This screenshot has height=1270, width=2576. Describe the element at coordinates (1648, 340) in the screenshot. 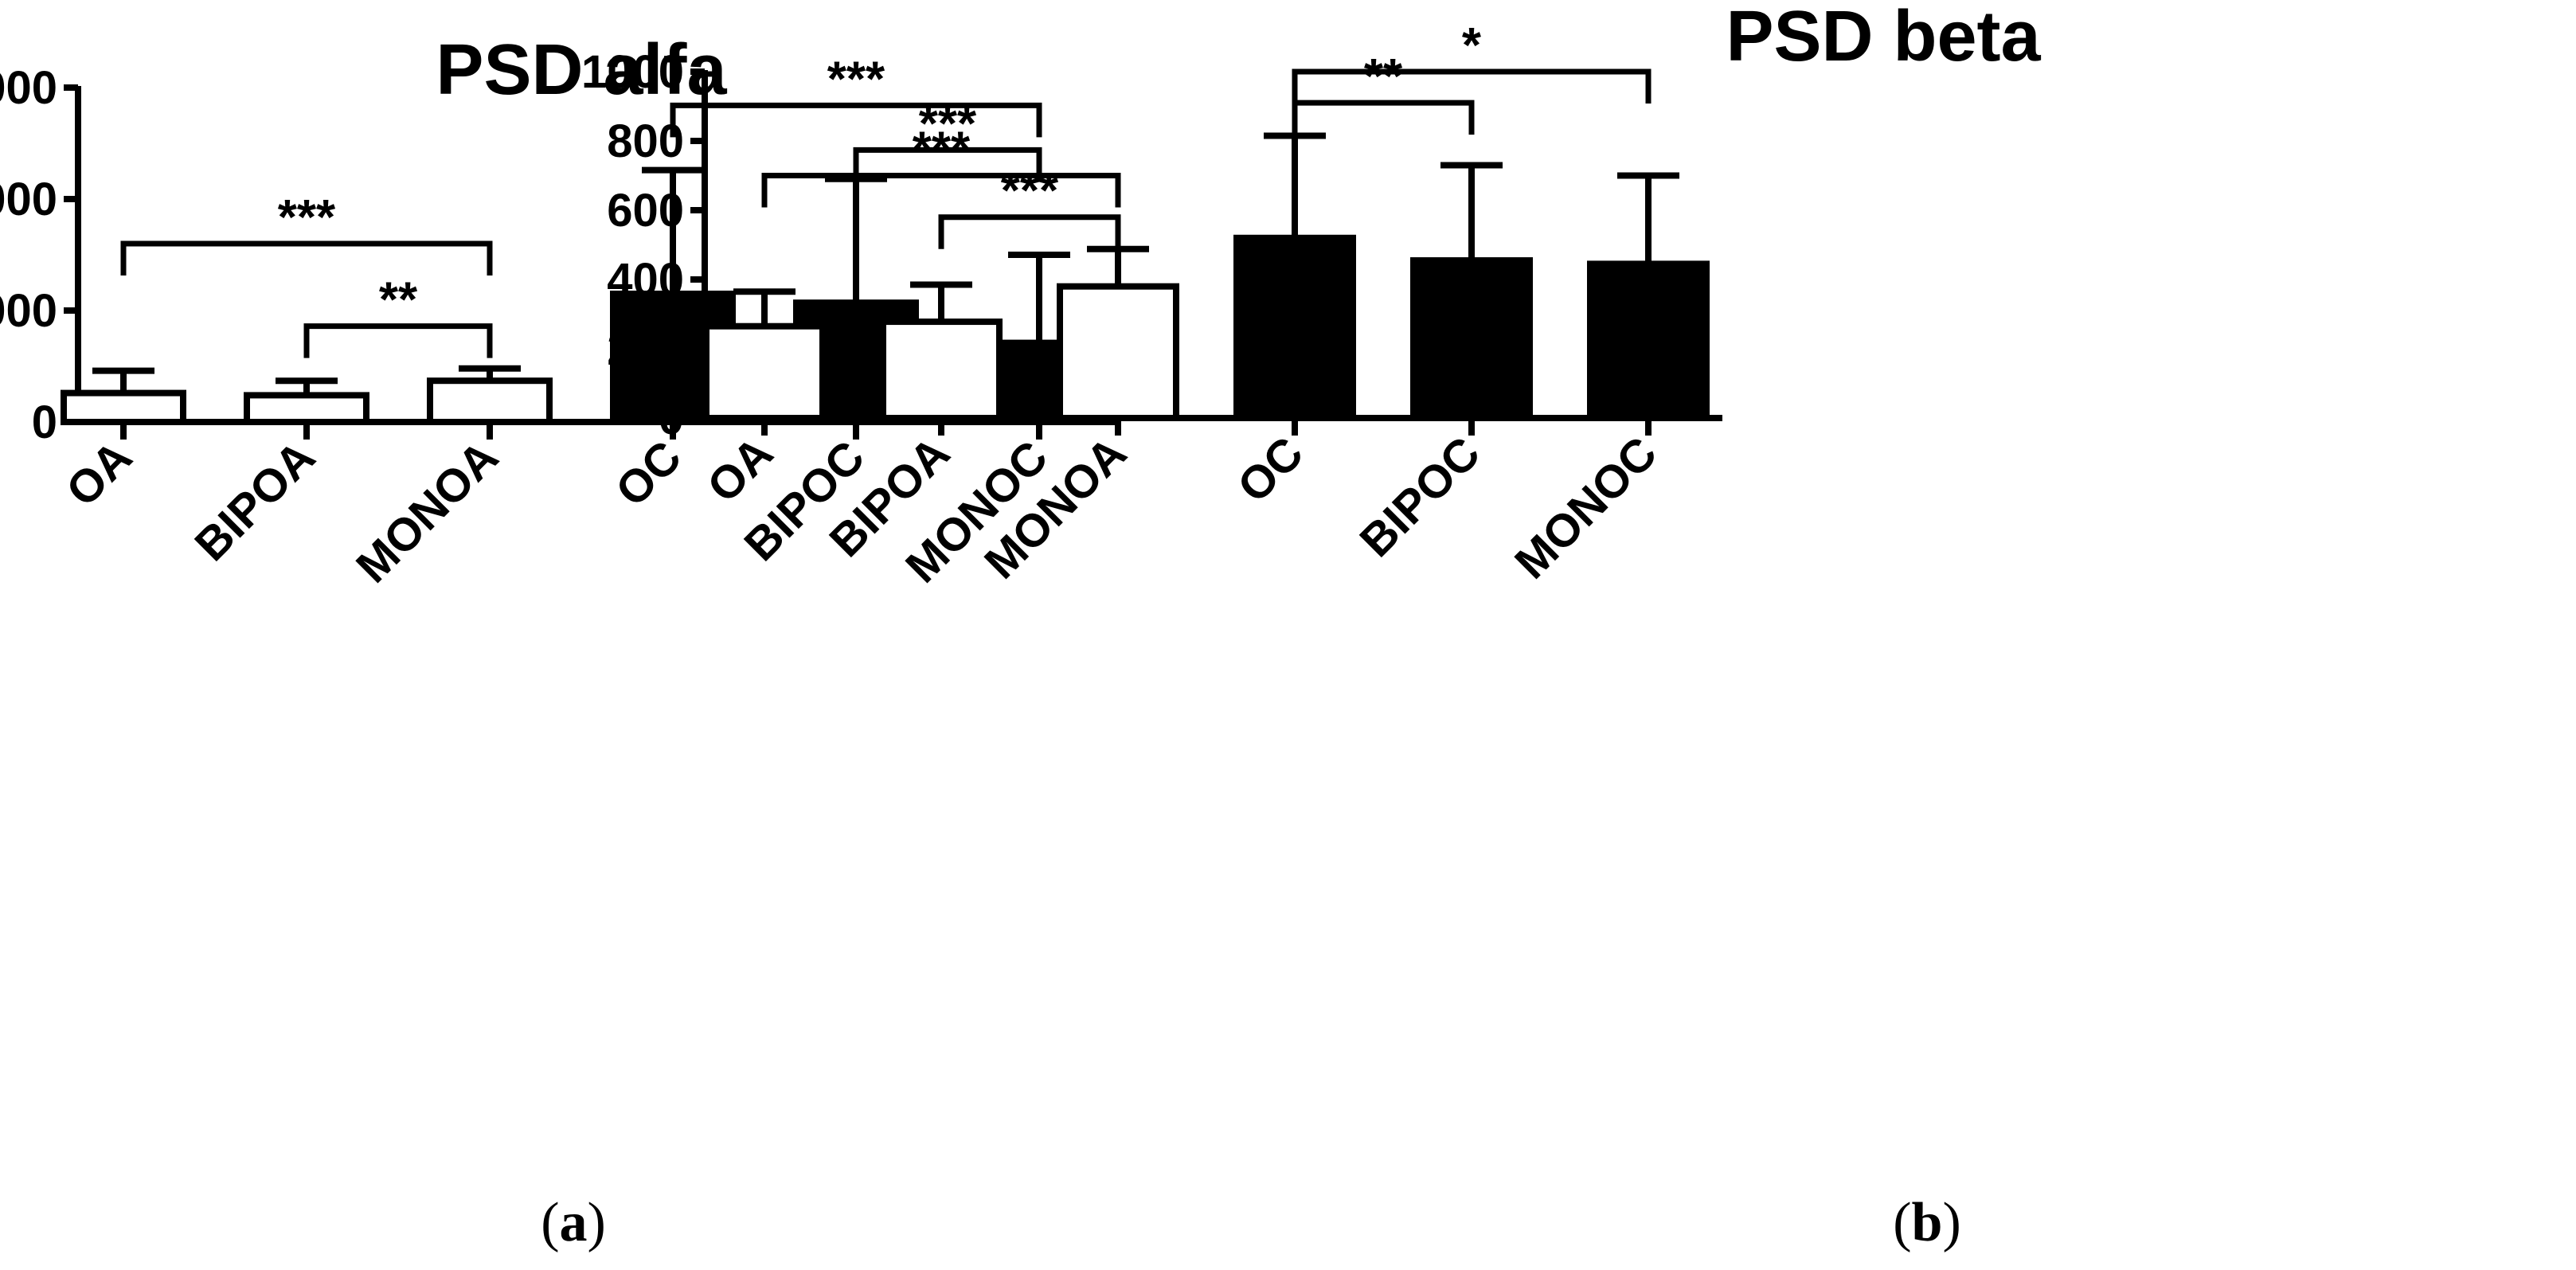

I see `bar-monoc` at that location.